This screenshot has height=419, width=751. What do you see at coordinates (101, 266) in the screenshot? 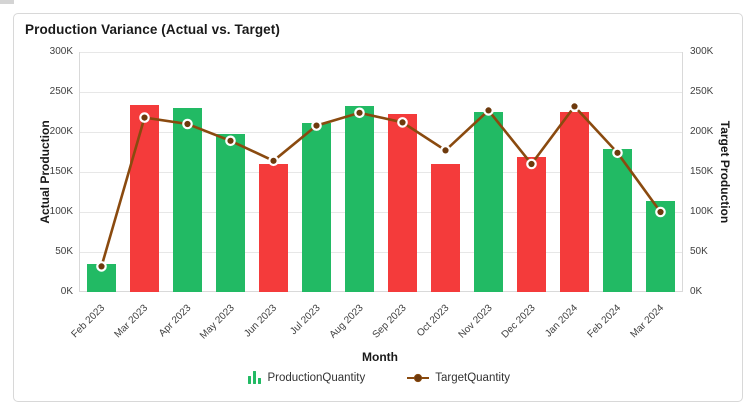
I see `line-marker-feb-2023` at bounding box center [101, 266].